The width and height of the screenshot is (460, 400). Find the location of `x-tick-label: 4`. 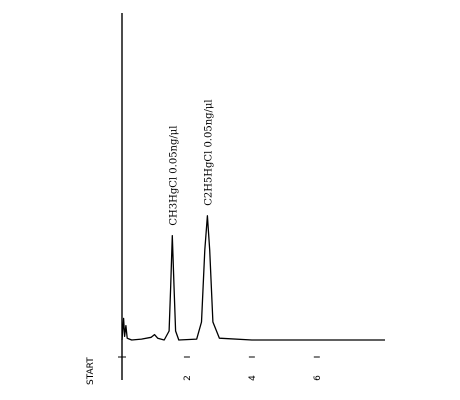

x-tick-label: 4 is located at coordinates (253, 378).